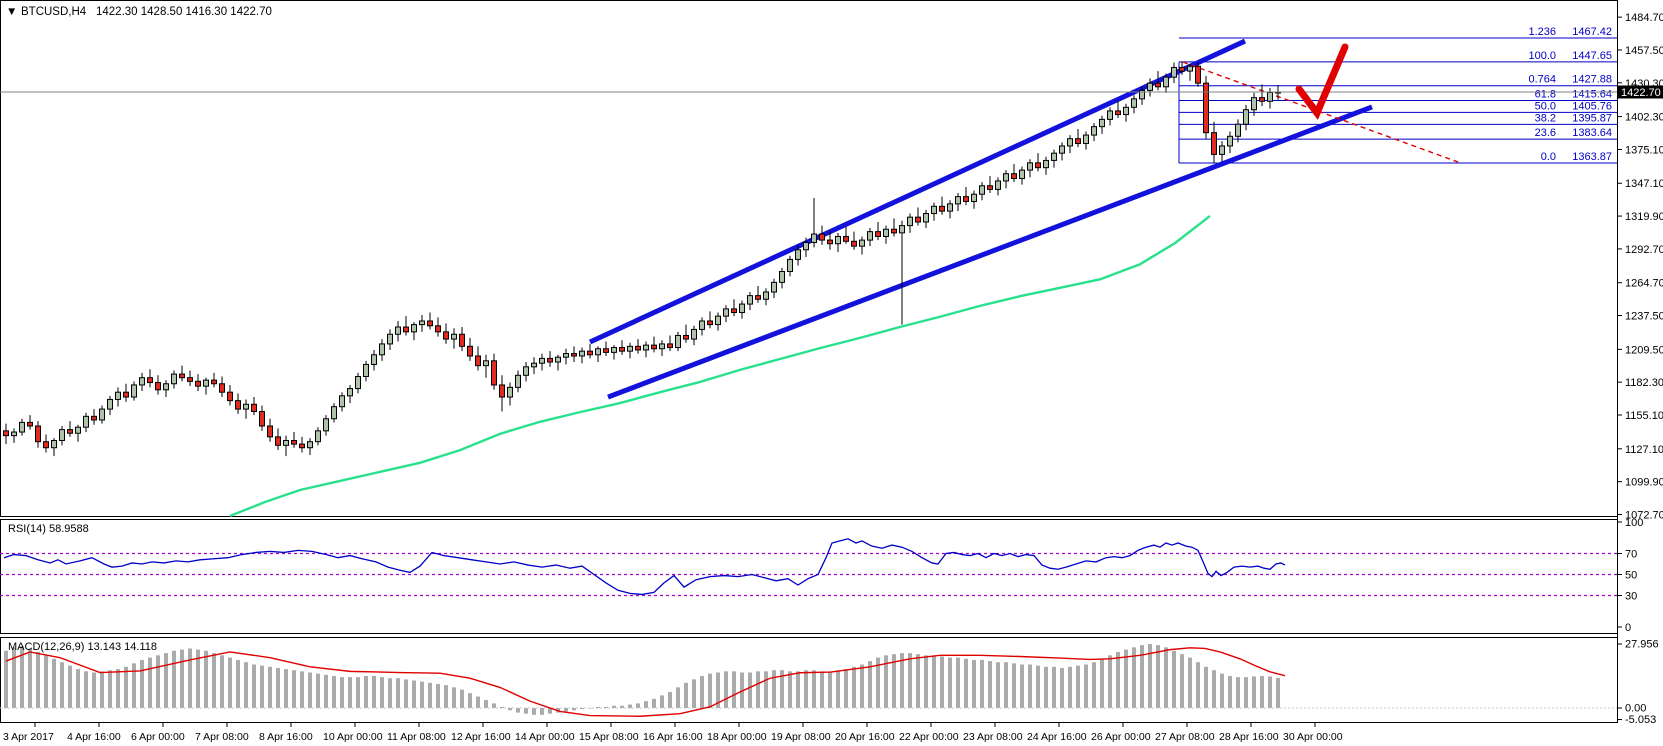 The height and width of the screenshot is (746, 1663). I want to click on time-tick-label: 6 Apr 00:00, so click(158, 737).